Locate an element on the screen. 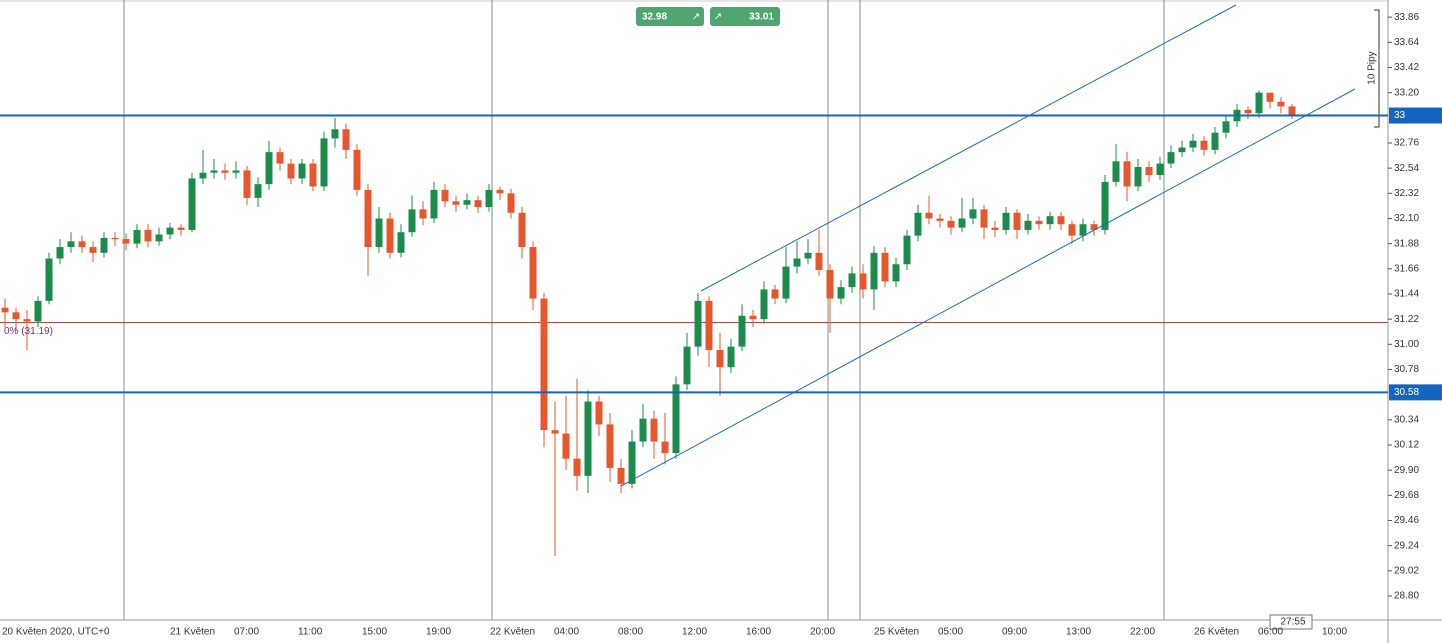 The image size is (1442, 643). x-tick-label: 13:00 is located at coordinates (1078, 632).